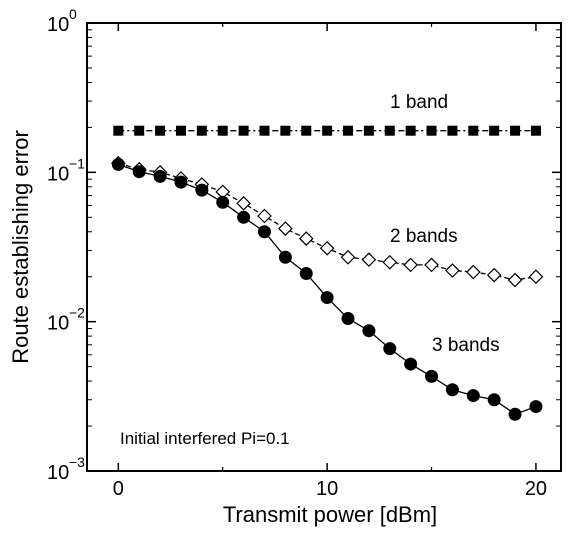 The image size is (569, 534). Describe the element at coordinates (77, 163) in the screenshot. I see `y-tick-exponent: −1` at that location.